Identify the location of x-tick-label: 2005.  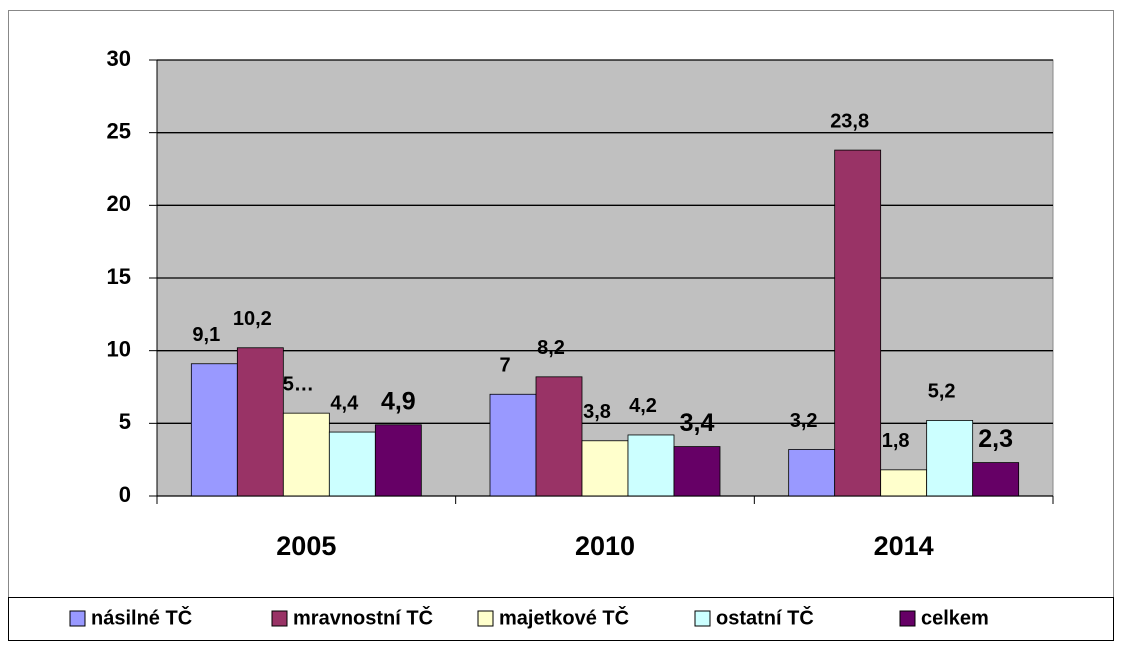
(306, 546).